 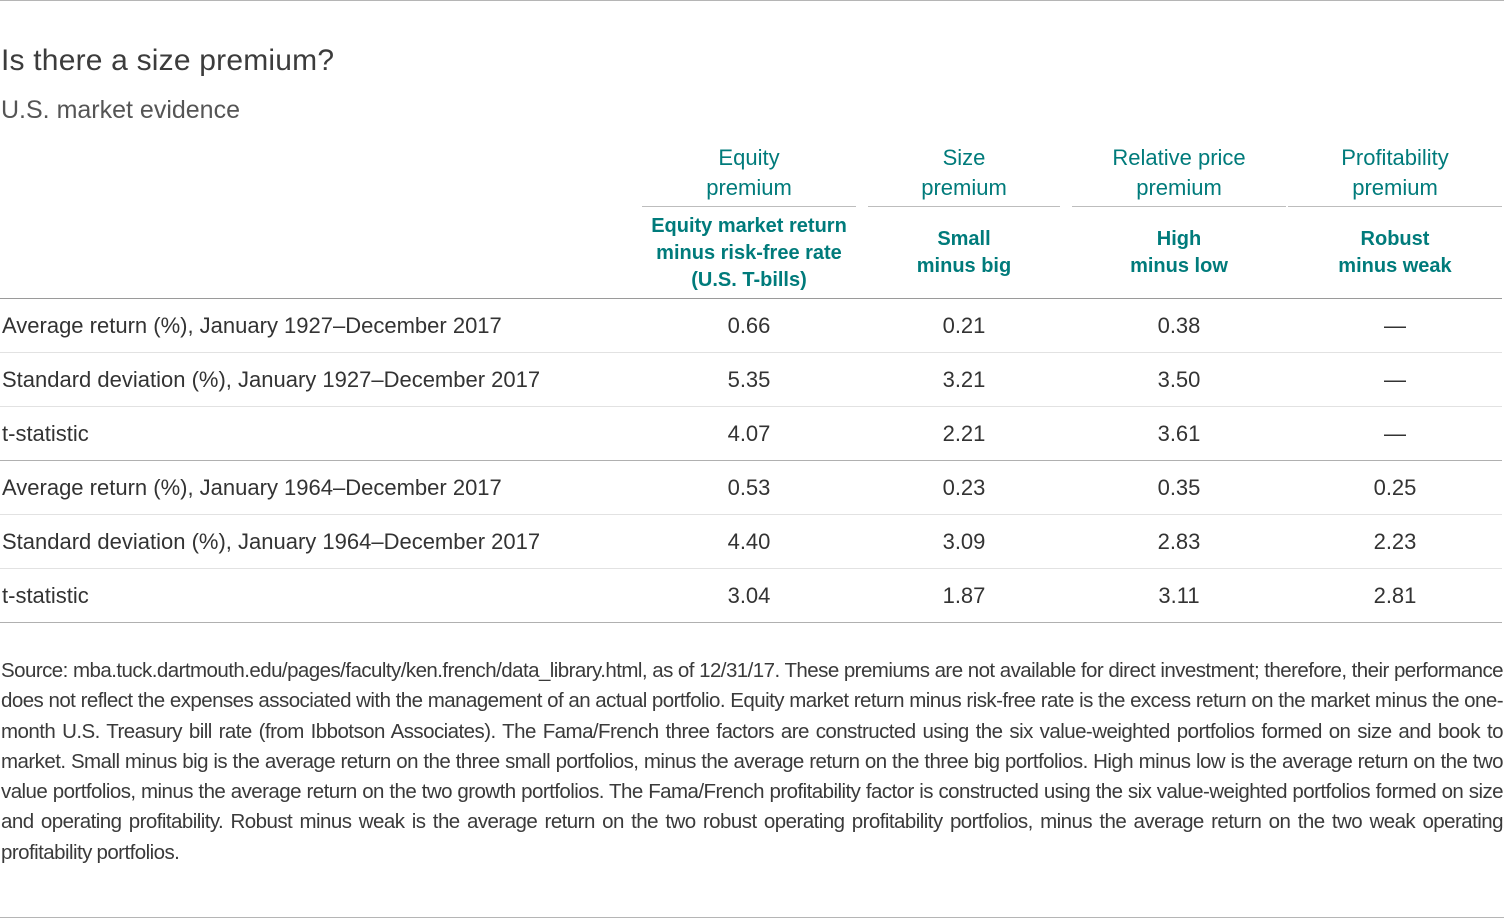 What do you see at coordinates (751, 622) in the screenshot?
I see `table-bottom-rule` at bounding box center [751, 622].